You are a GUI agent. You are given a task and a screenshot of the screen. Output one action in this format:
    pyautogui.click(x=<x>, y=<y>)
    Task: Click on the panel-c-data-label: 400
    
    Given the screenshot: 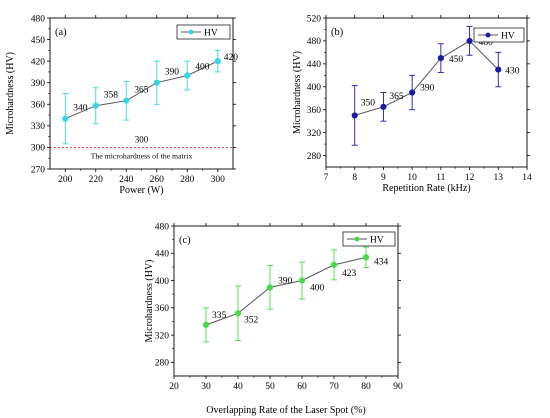 What is the action you would take?
    pyautogui.click(x=317, y=289)
    